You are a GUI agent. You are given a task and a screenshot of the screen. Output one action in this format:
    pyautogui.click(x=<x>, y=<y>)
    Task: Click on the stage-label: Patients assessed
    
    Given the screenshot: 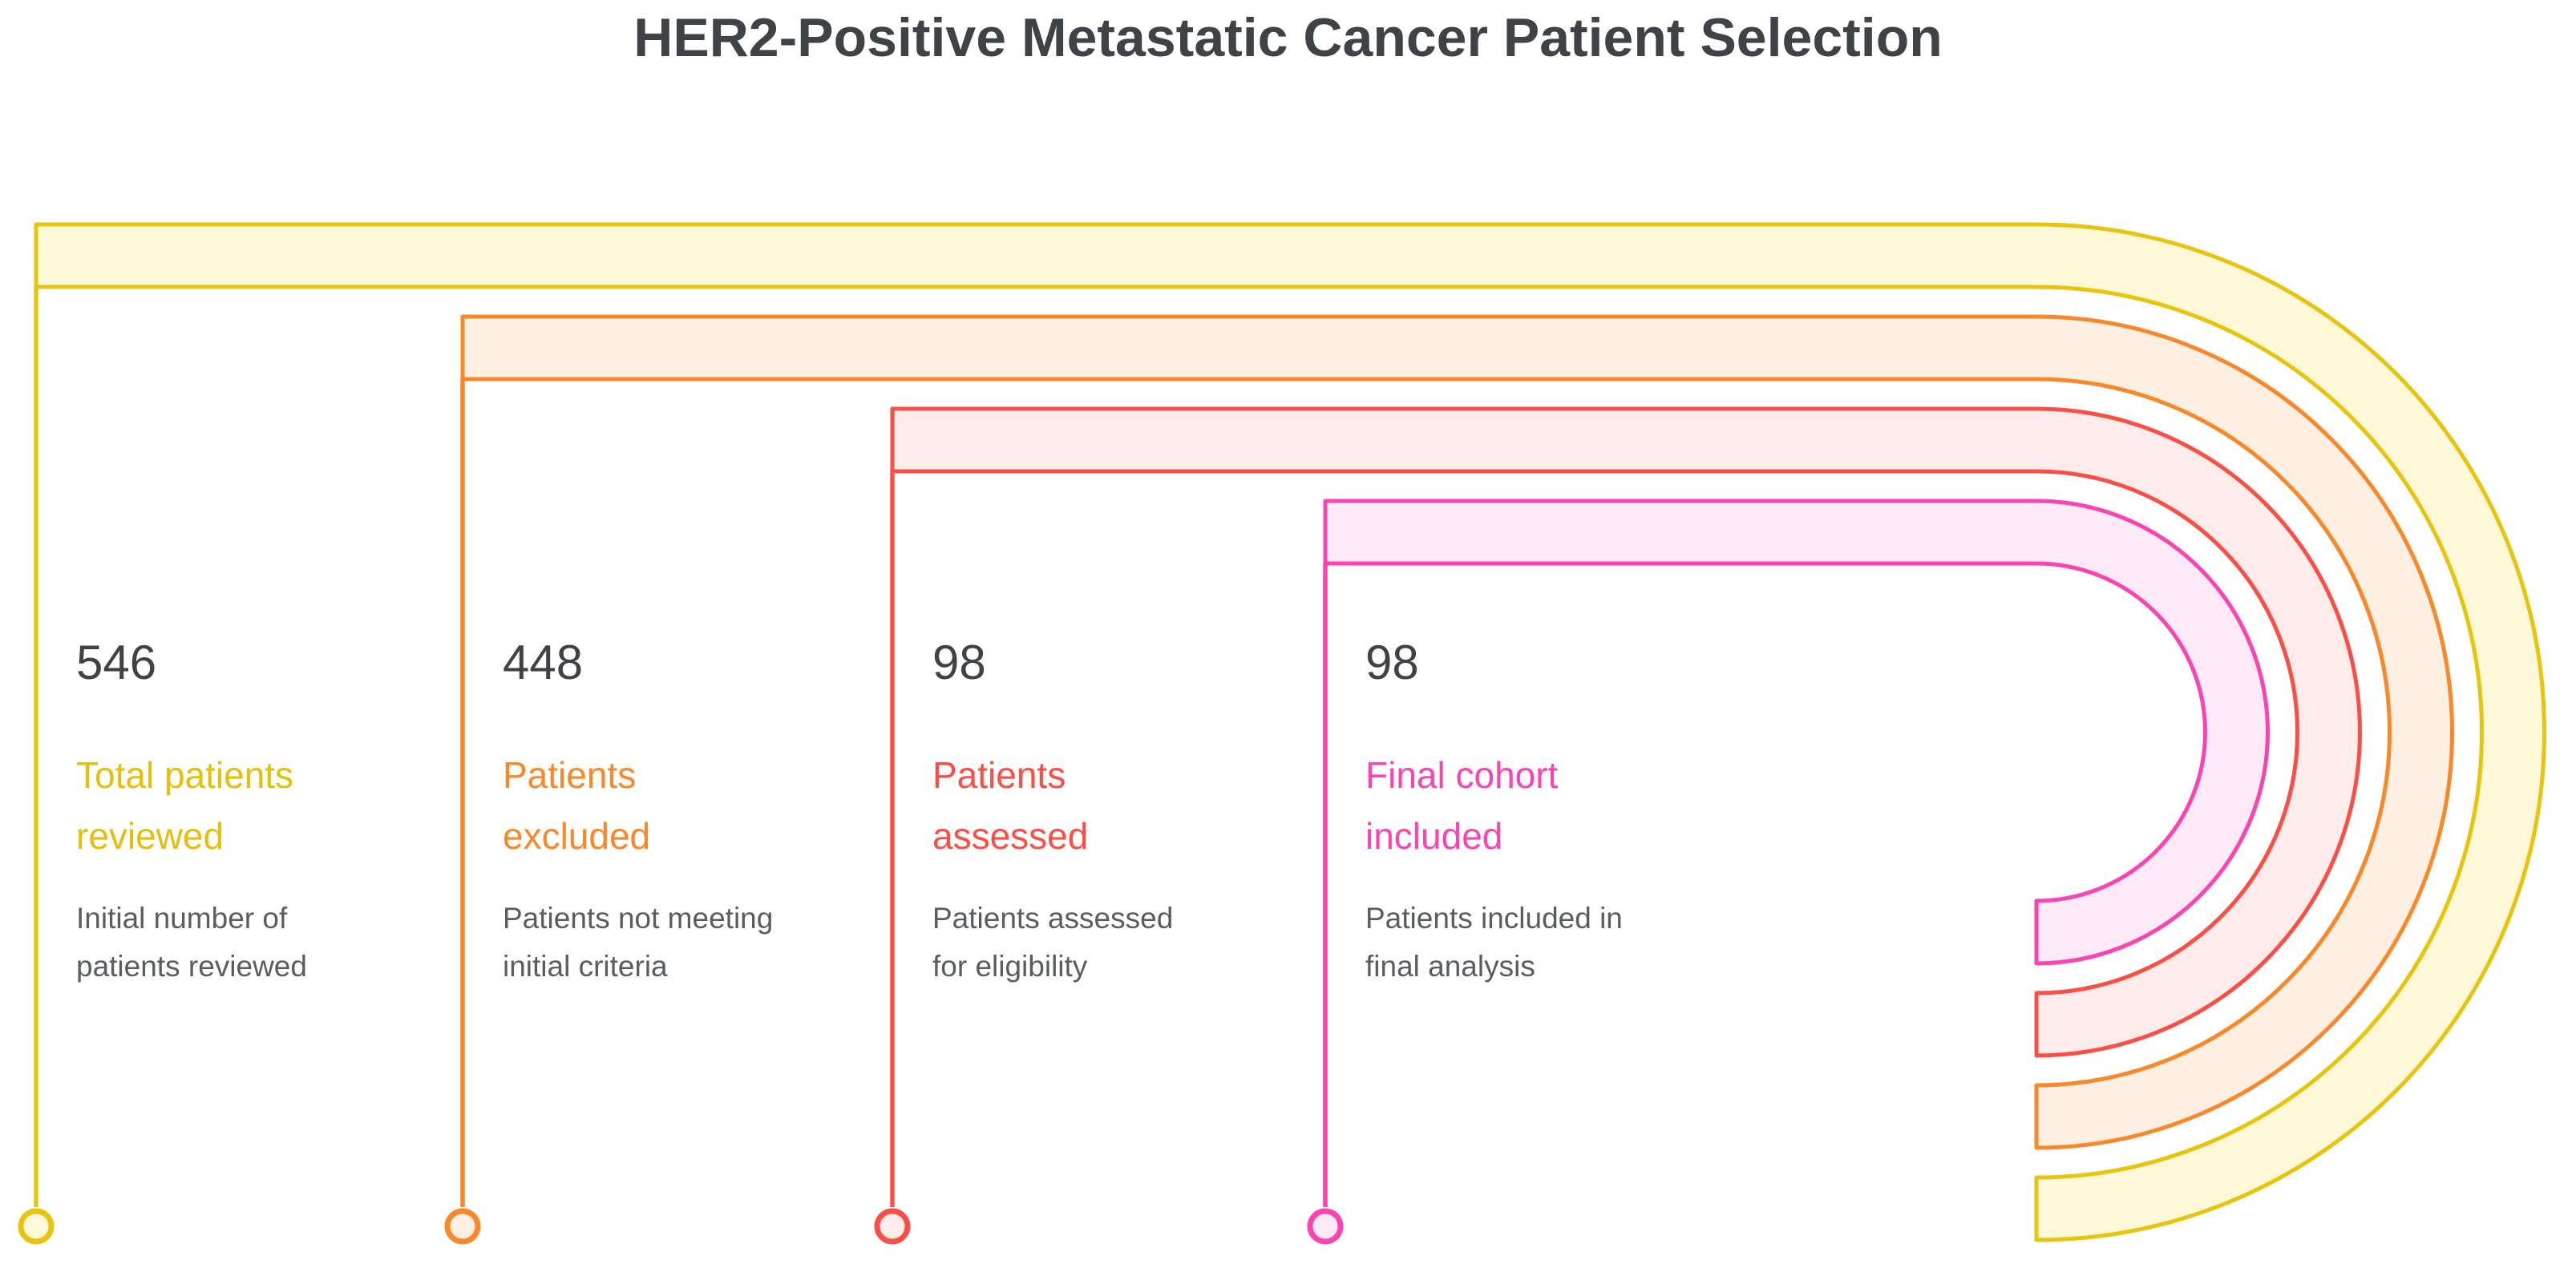 What is the action you would take?
    pyautogui.click(x=1010, y=806)
    